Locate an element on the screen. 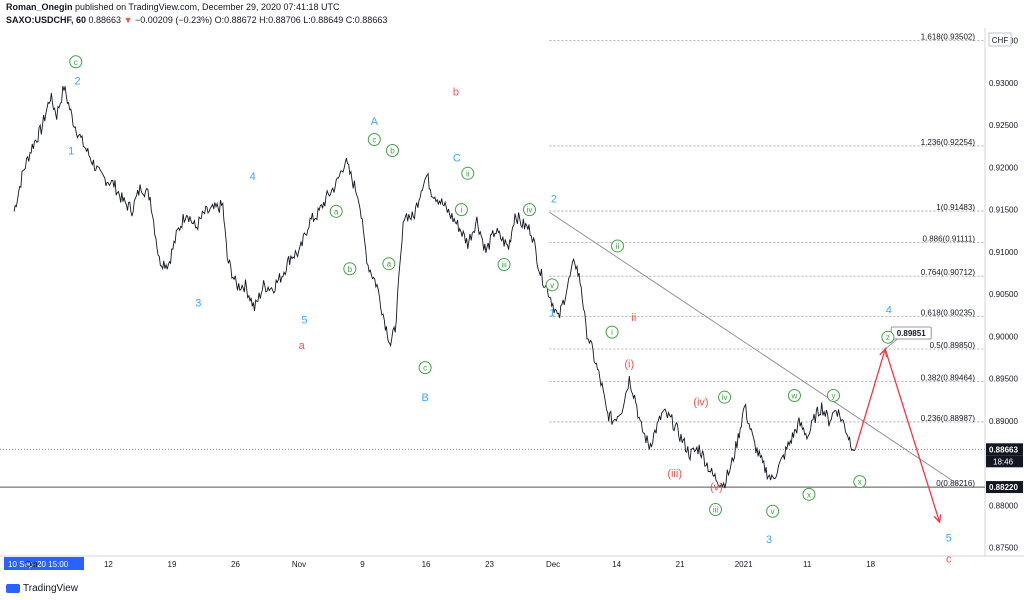 The width and height of the screenshot is (1024, 600). currency-badge: CHF is located at coordinates (1000, 39).